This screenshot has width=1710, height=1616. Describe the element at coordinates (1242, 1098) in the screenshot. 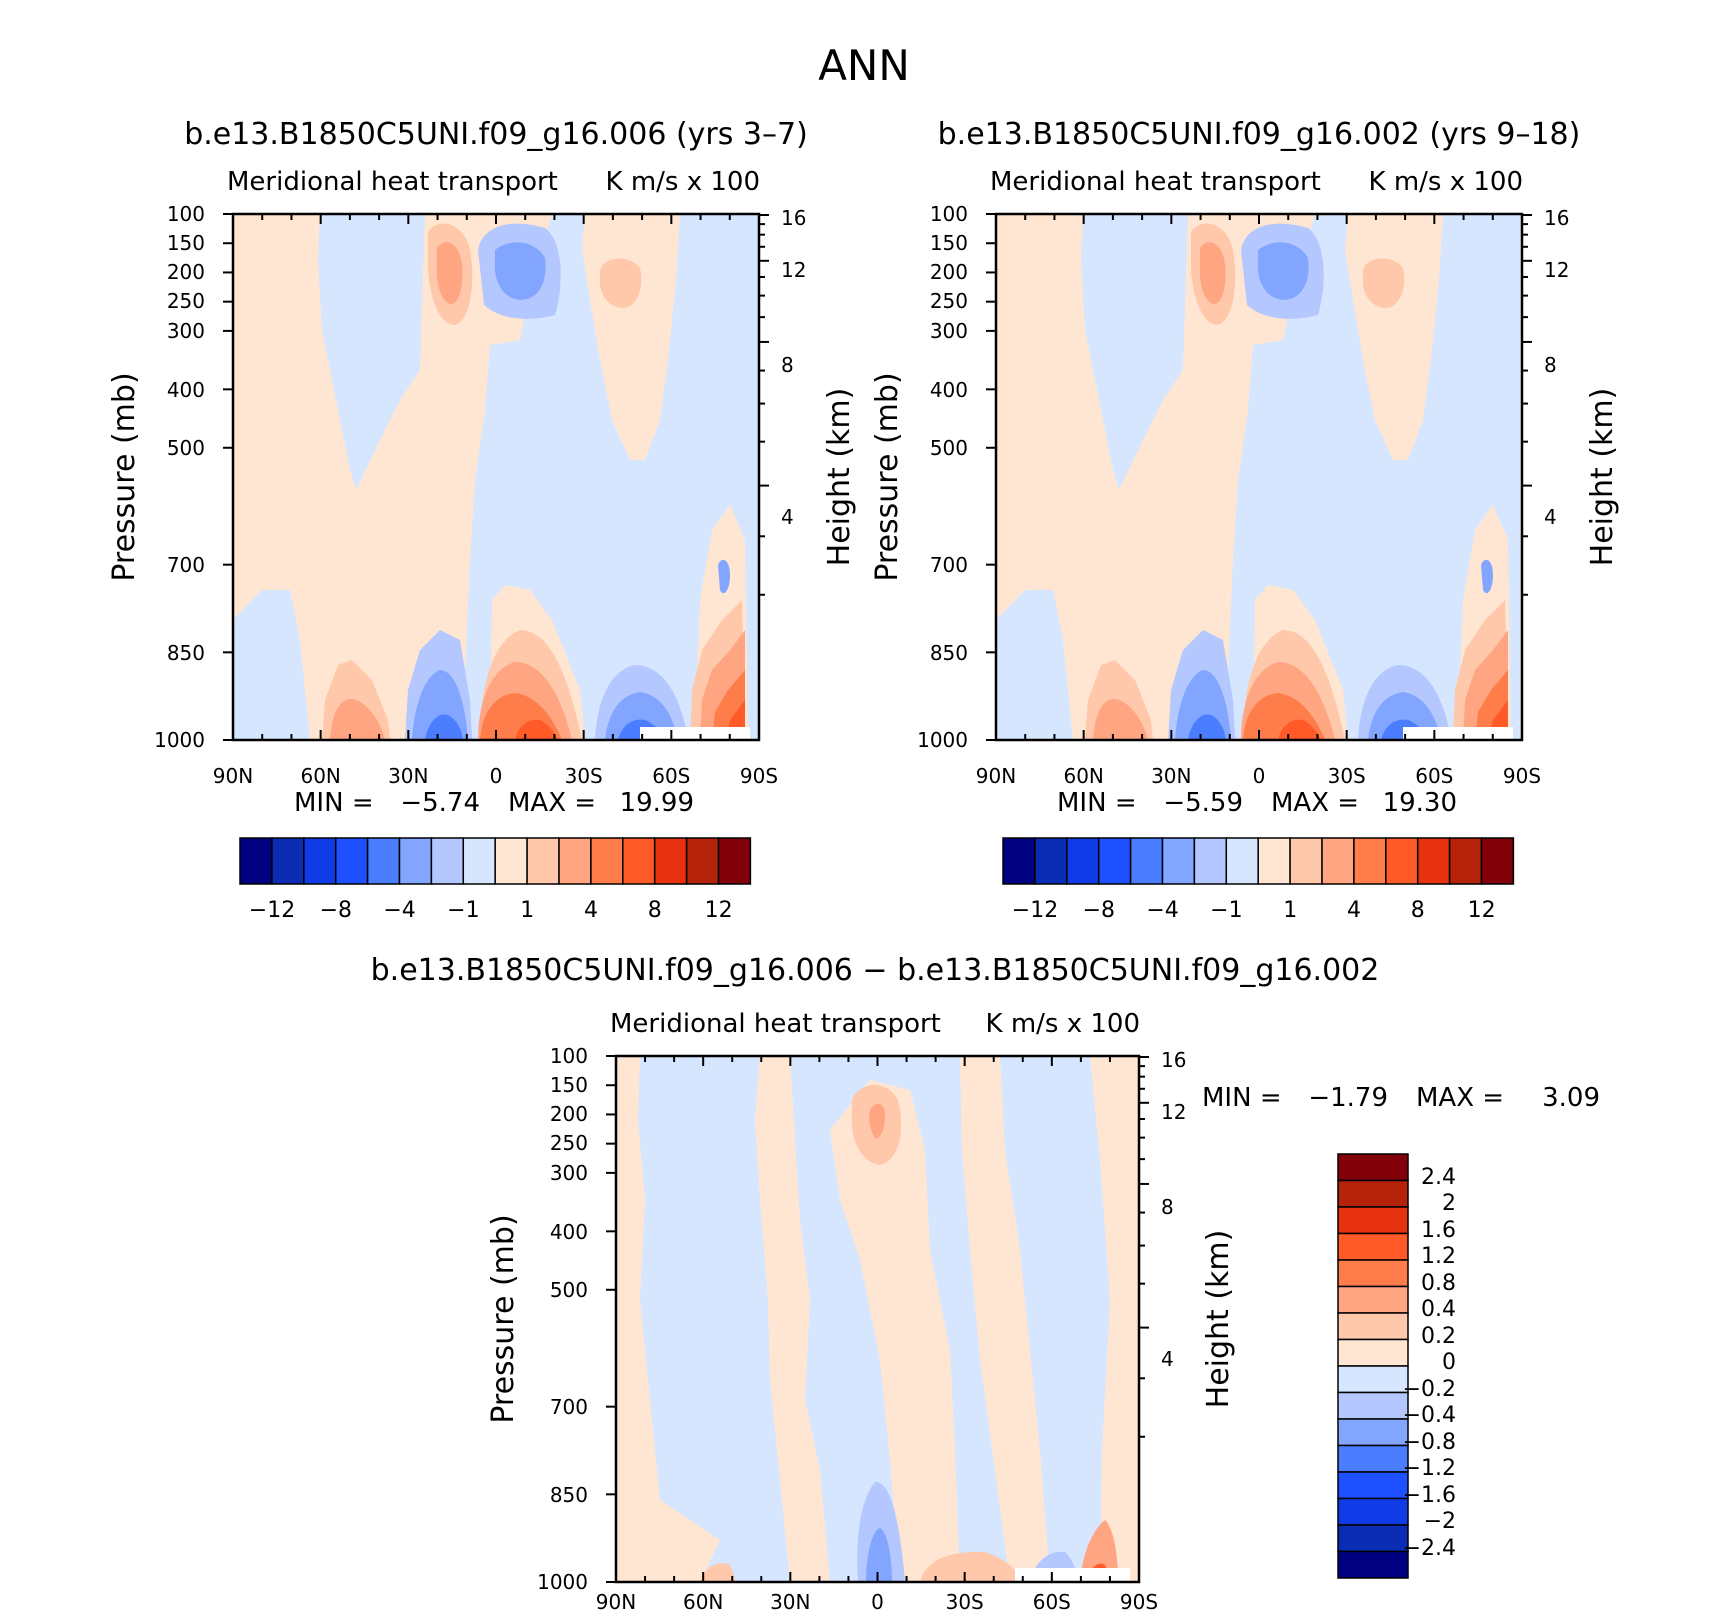

I see `min-label: MIN =` at that location.